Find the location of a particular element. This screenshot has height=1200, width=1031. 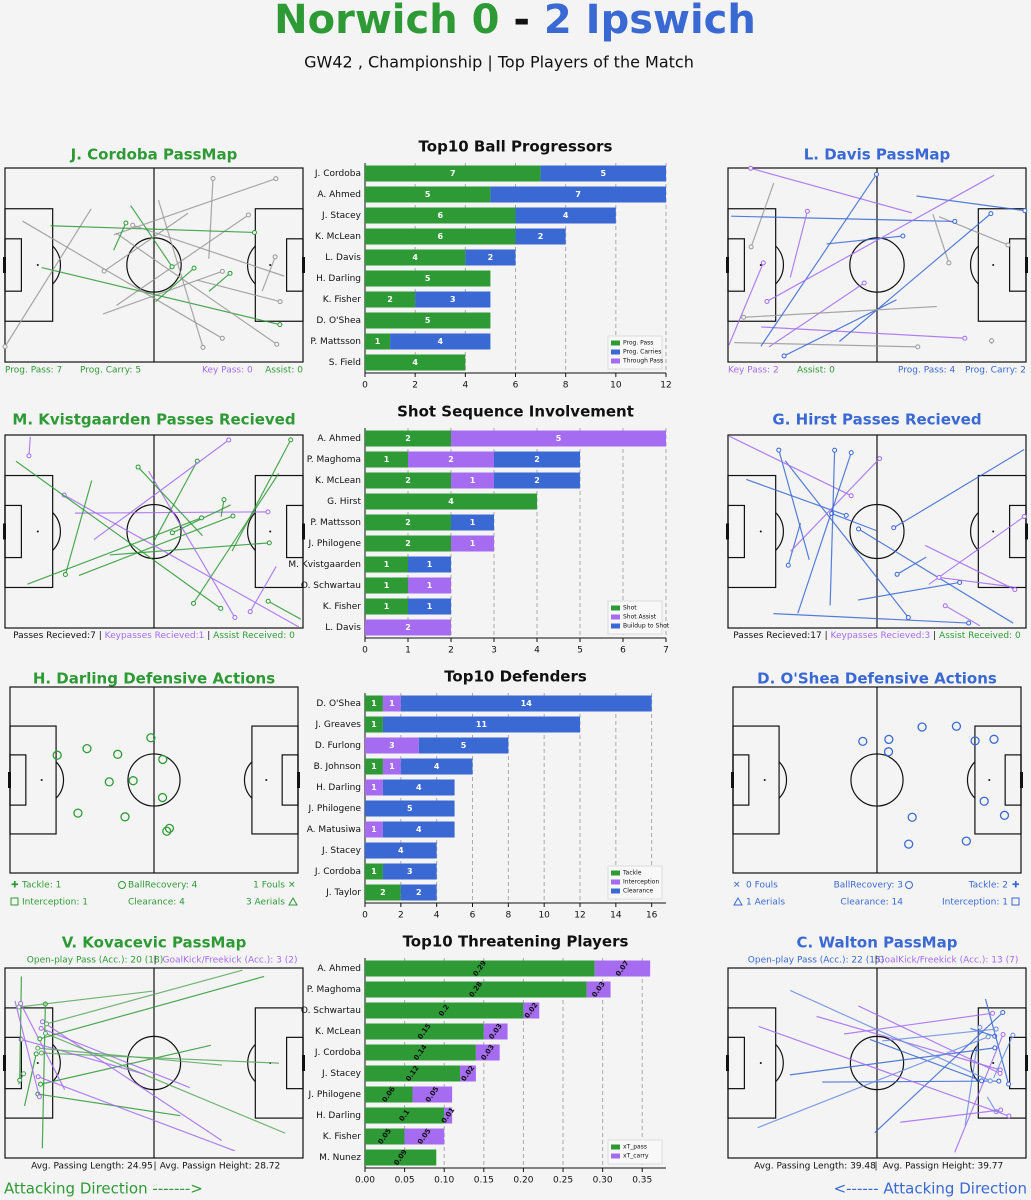

goal is located at coordinates (4, 265).